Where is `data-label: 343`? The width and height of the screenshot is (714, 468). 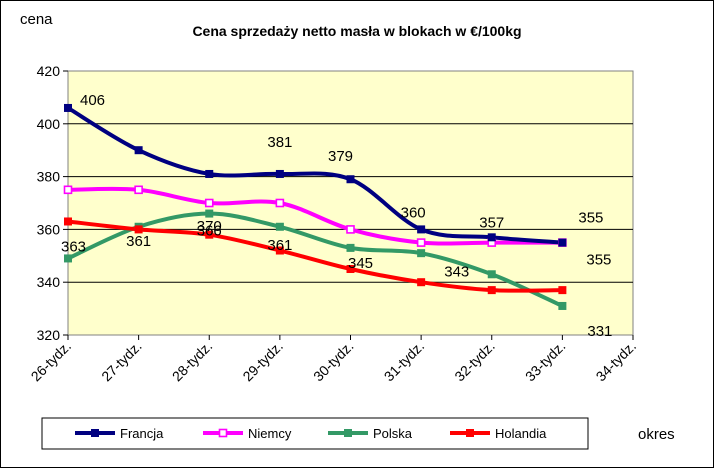
data-label: 343 is located at coordinates (456, 271).